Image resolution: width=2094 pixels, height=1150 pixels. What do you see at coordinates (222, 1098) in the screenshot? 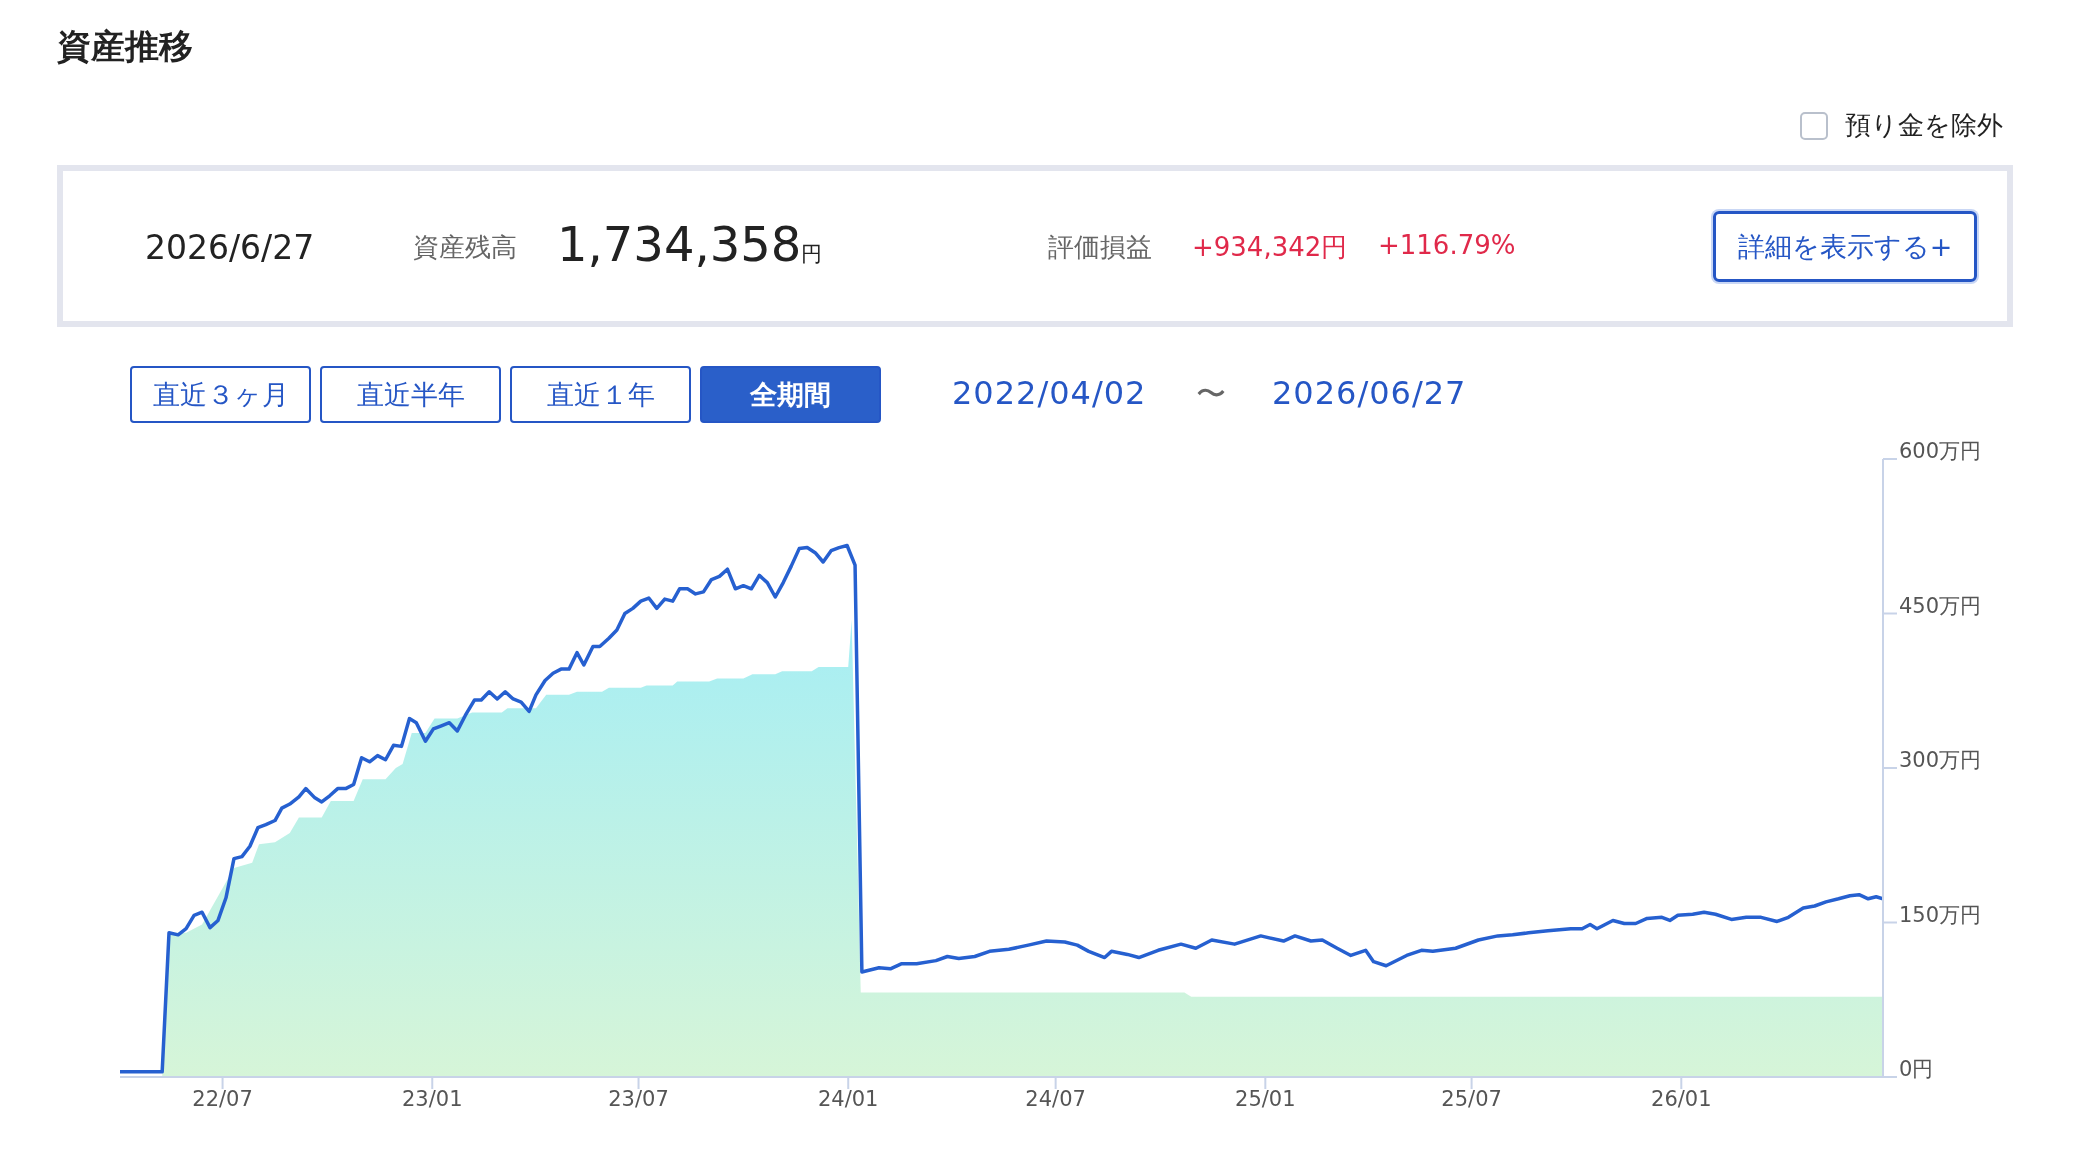
I see `x-tick-label: 22/07` at bounding box center [222, 1098].